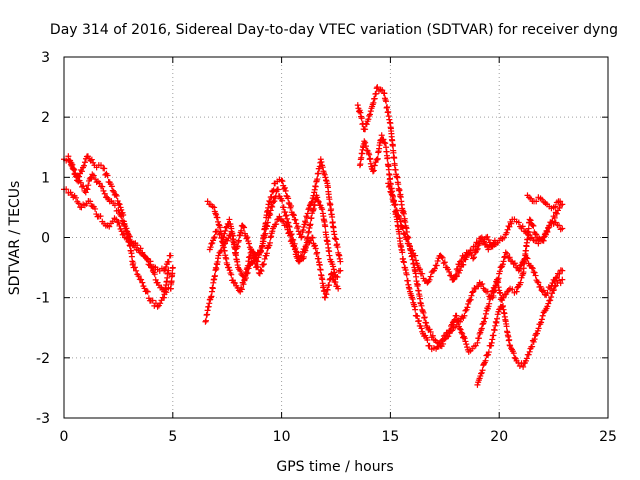 Image resolution: width=640 pixels, height=480 pixels. What do you see at coordinates (390, 437) in the screenshot?
I see `x-tick-label: 15` at bounding box center [390, 437].